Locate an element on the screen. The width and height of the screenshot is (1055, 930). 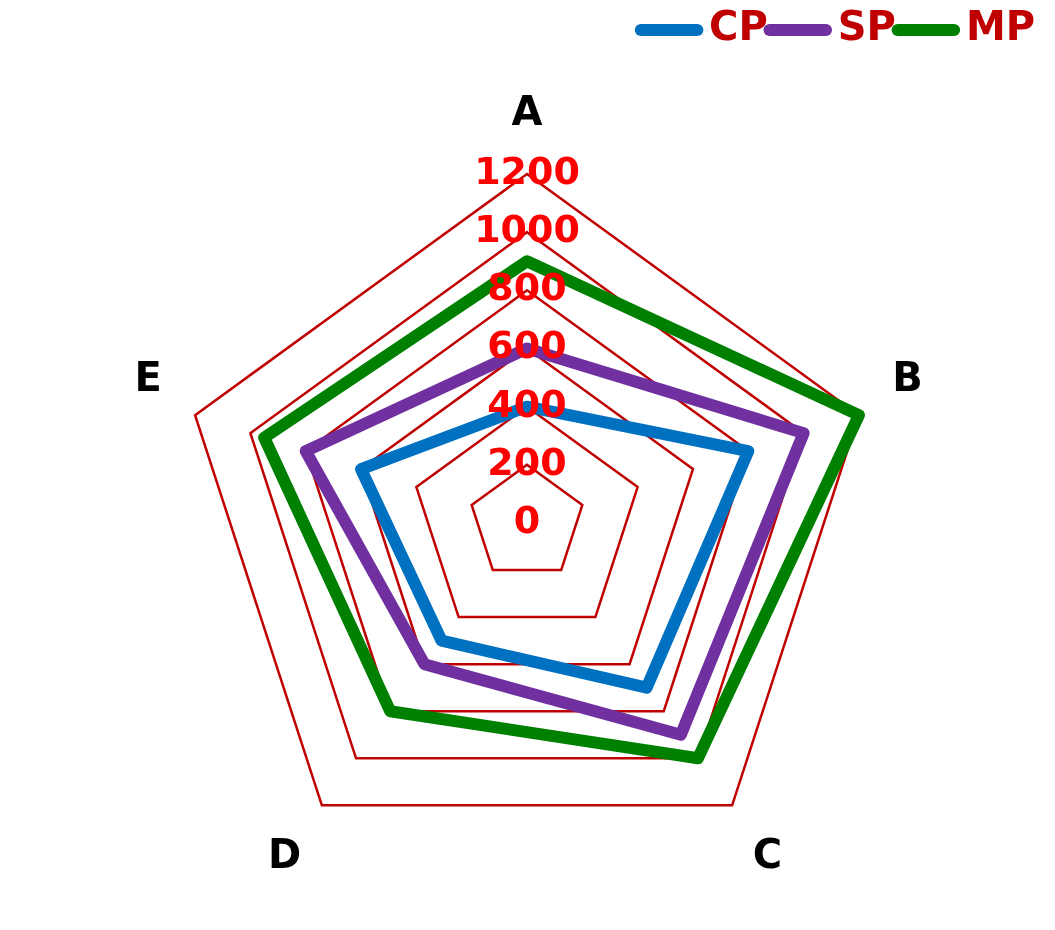
y-tick-label: 1200 is located at coordinates (527, 170).